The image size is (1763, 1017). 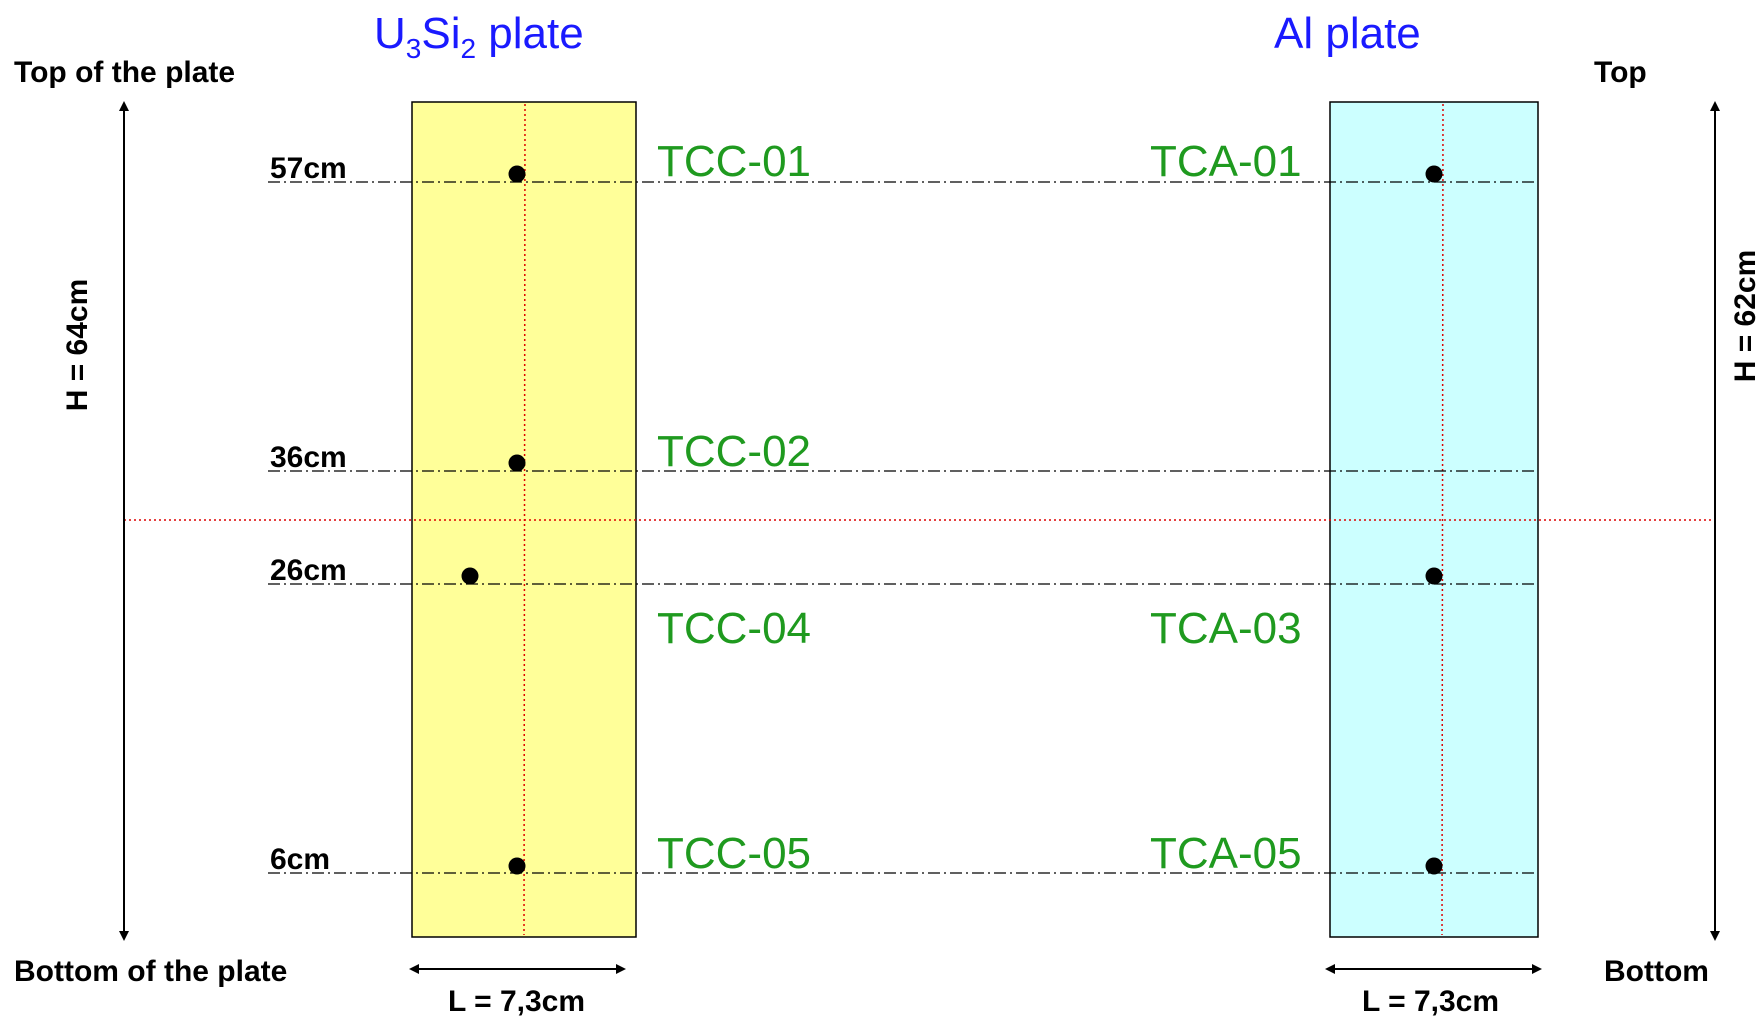 I want to click on sensor-label-tca-05: TCA-05, so click(x=1226, y=853).